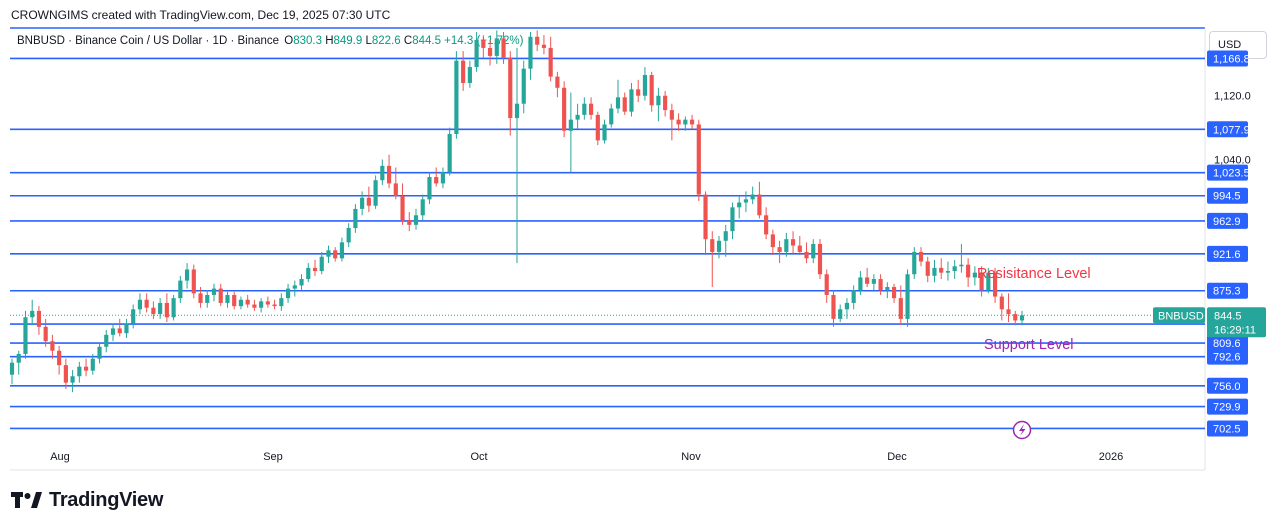  I want to click on last-price-tag, so click(1236, 322).